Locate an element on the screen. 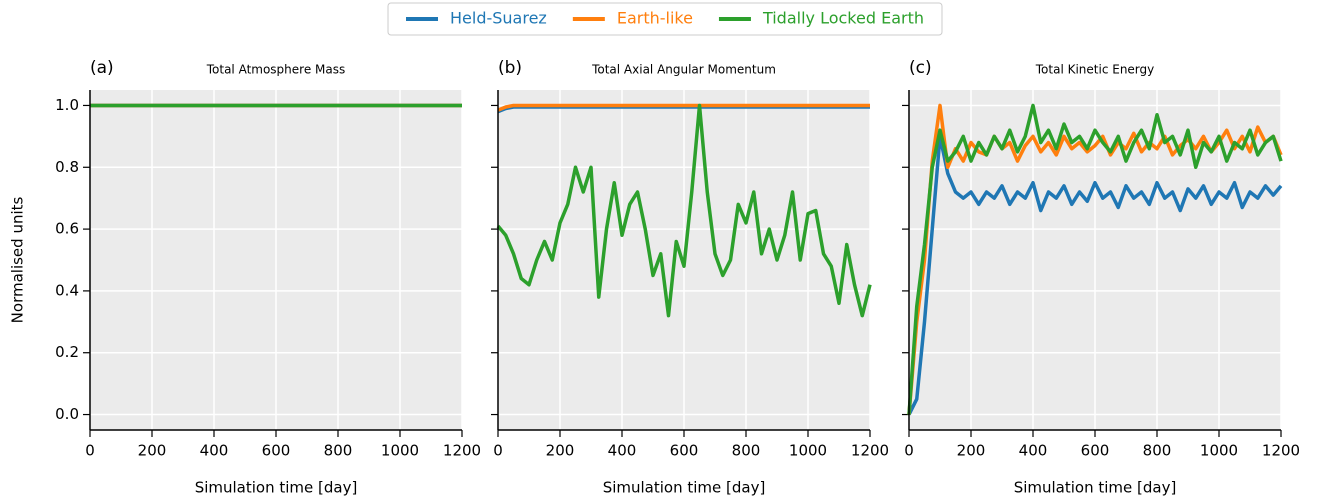 The image size is (1317, 498). y-tick-label: 0.6 is located at coordinates (67, 229).